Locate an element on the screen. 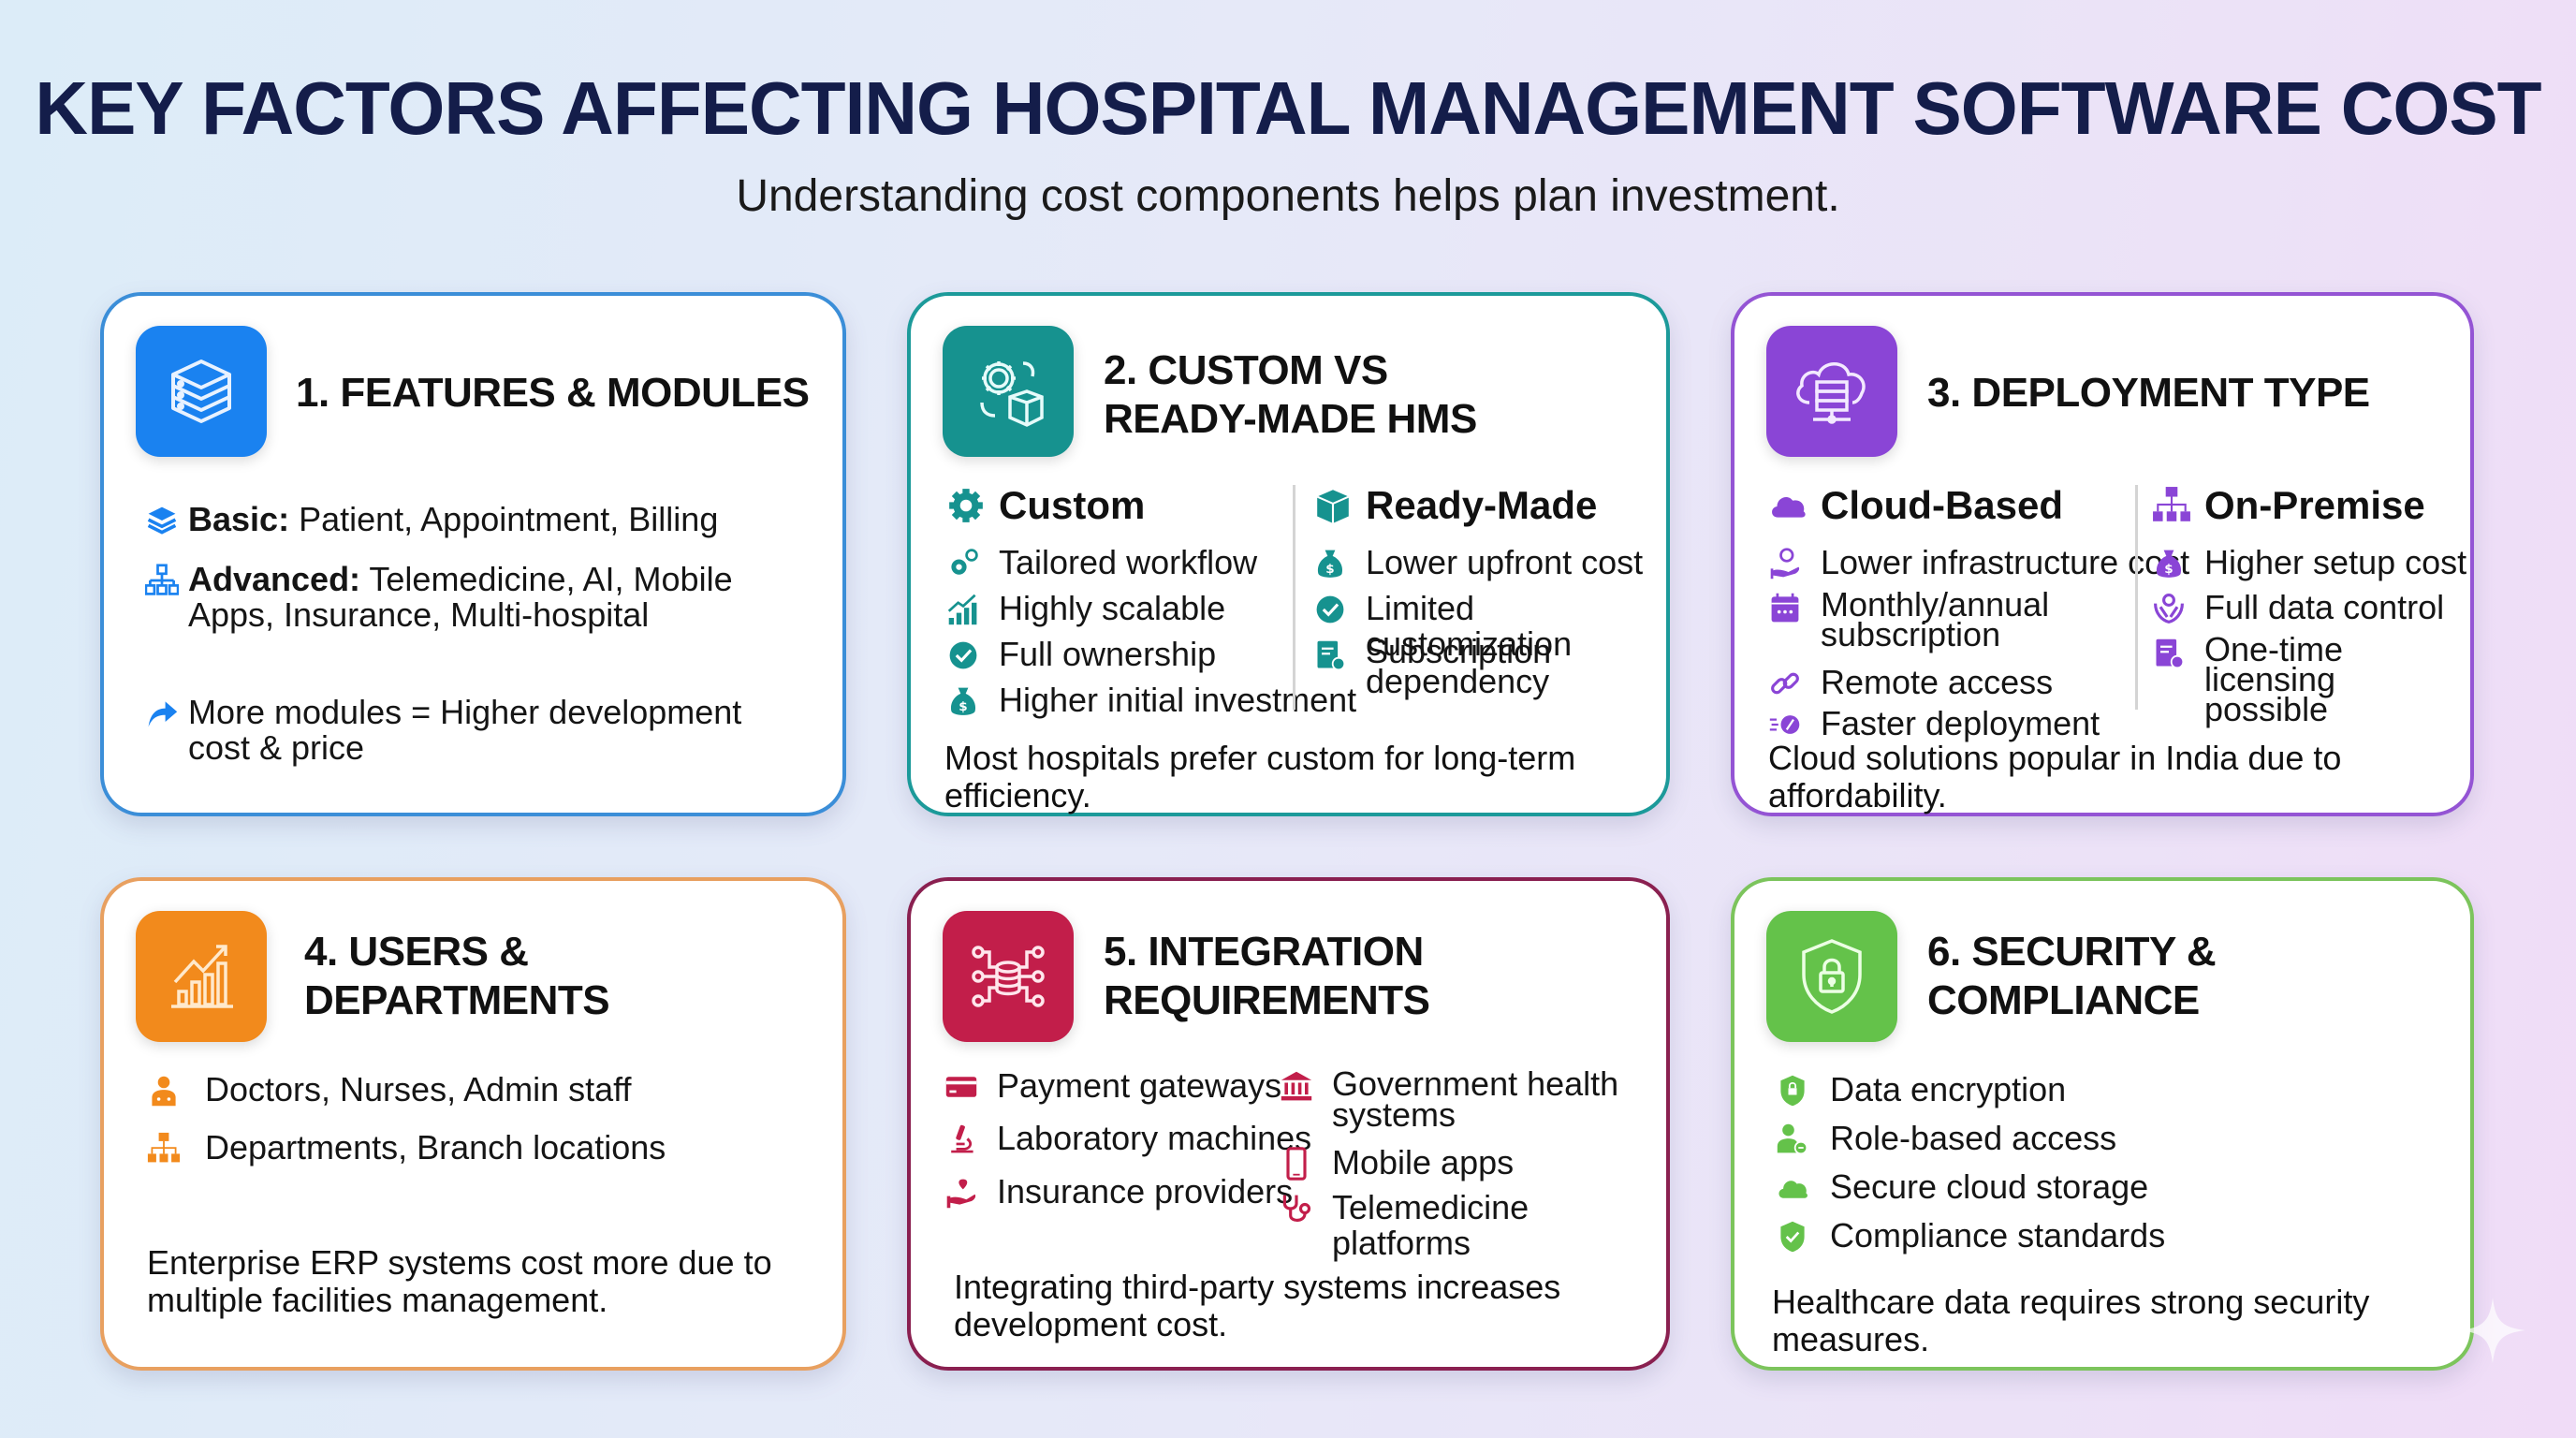 This screenshot has width=2576, height=1438. card-title-line: 2. CUSTOM VS is located at coordinates (1246, 370).